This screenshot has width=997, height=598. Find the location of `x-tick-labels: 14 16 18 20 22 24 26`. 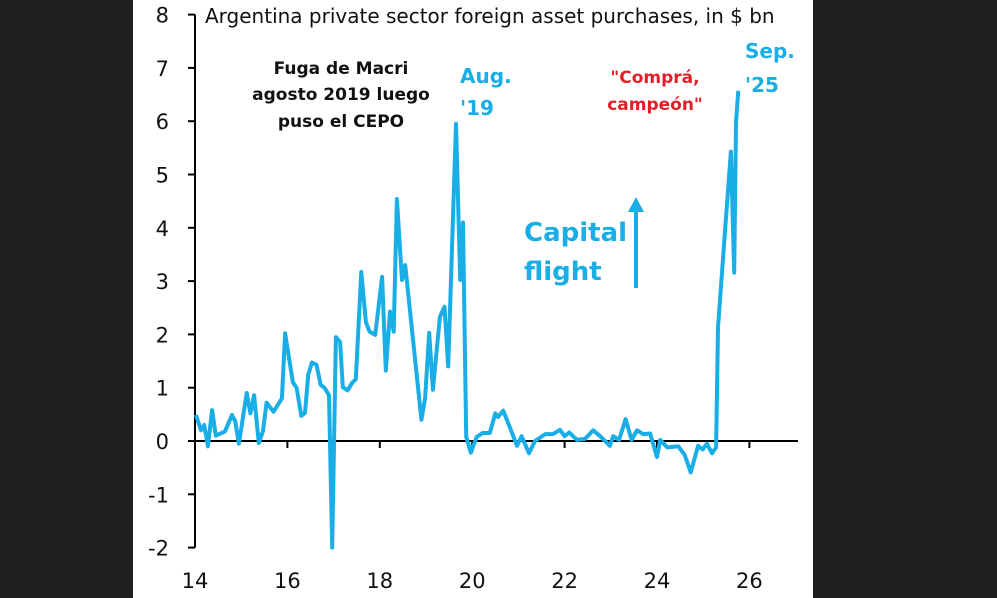

x-tick-labels: 14 16 18 20 22 24 26 is located at coordinates (472, 581).